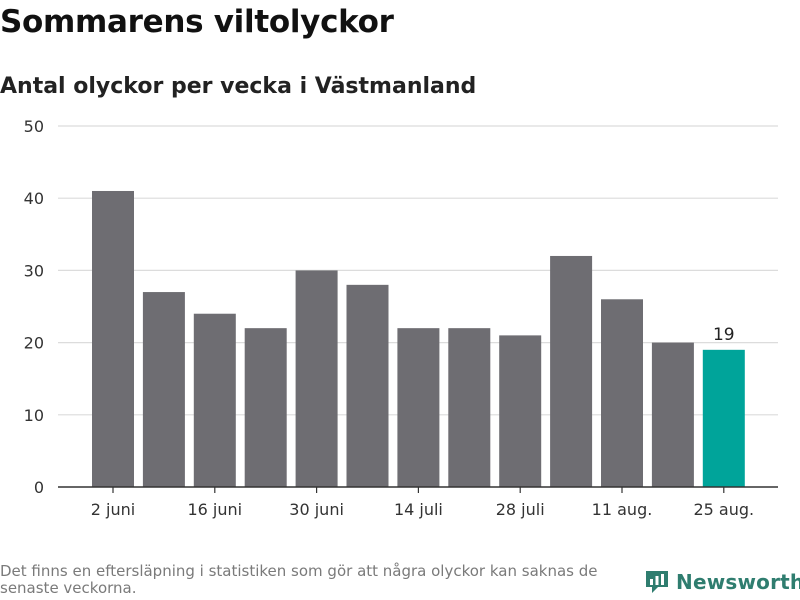 This screenshot has height=600, width=800. Describe the element at coordinates (738, 582) in the screenshot. I see `brand-name: Newsworthy` at that location.